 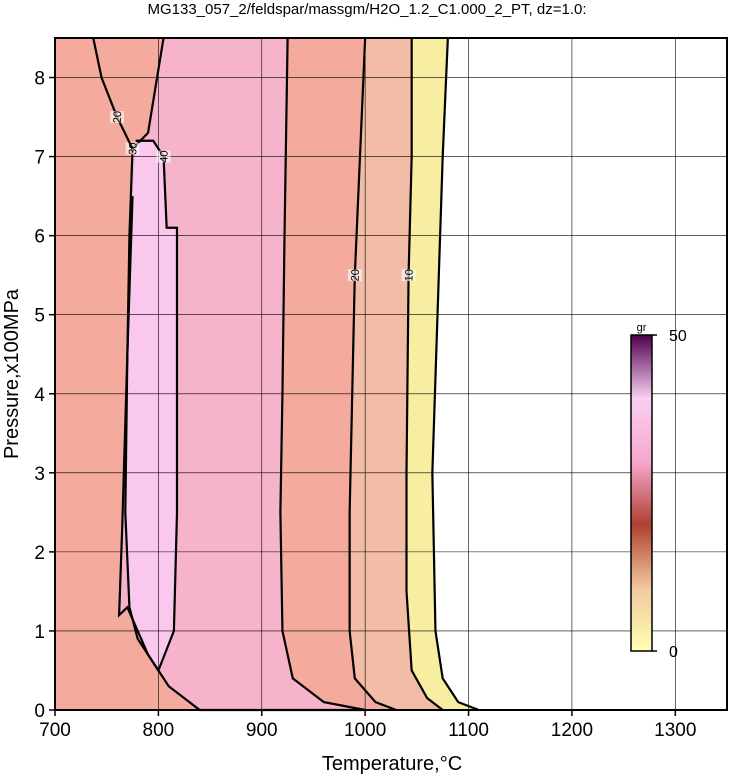 I want to click on contour-label: 10, so click(x=409, y=275).